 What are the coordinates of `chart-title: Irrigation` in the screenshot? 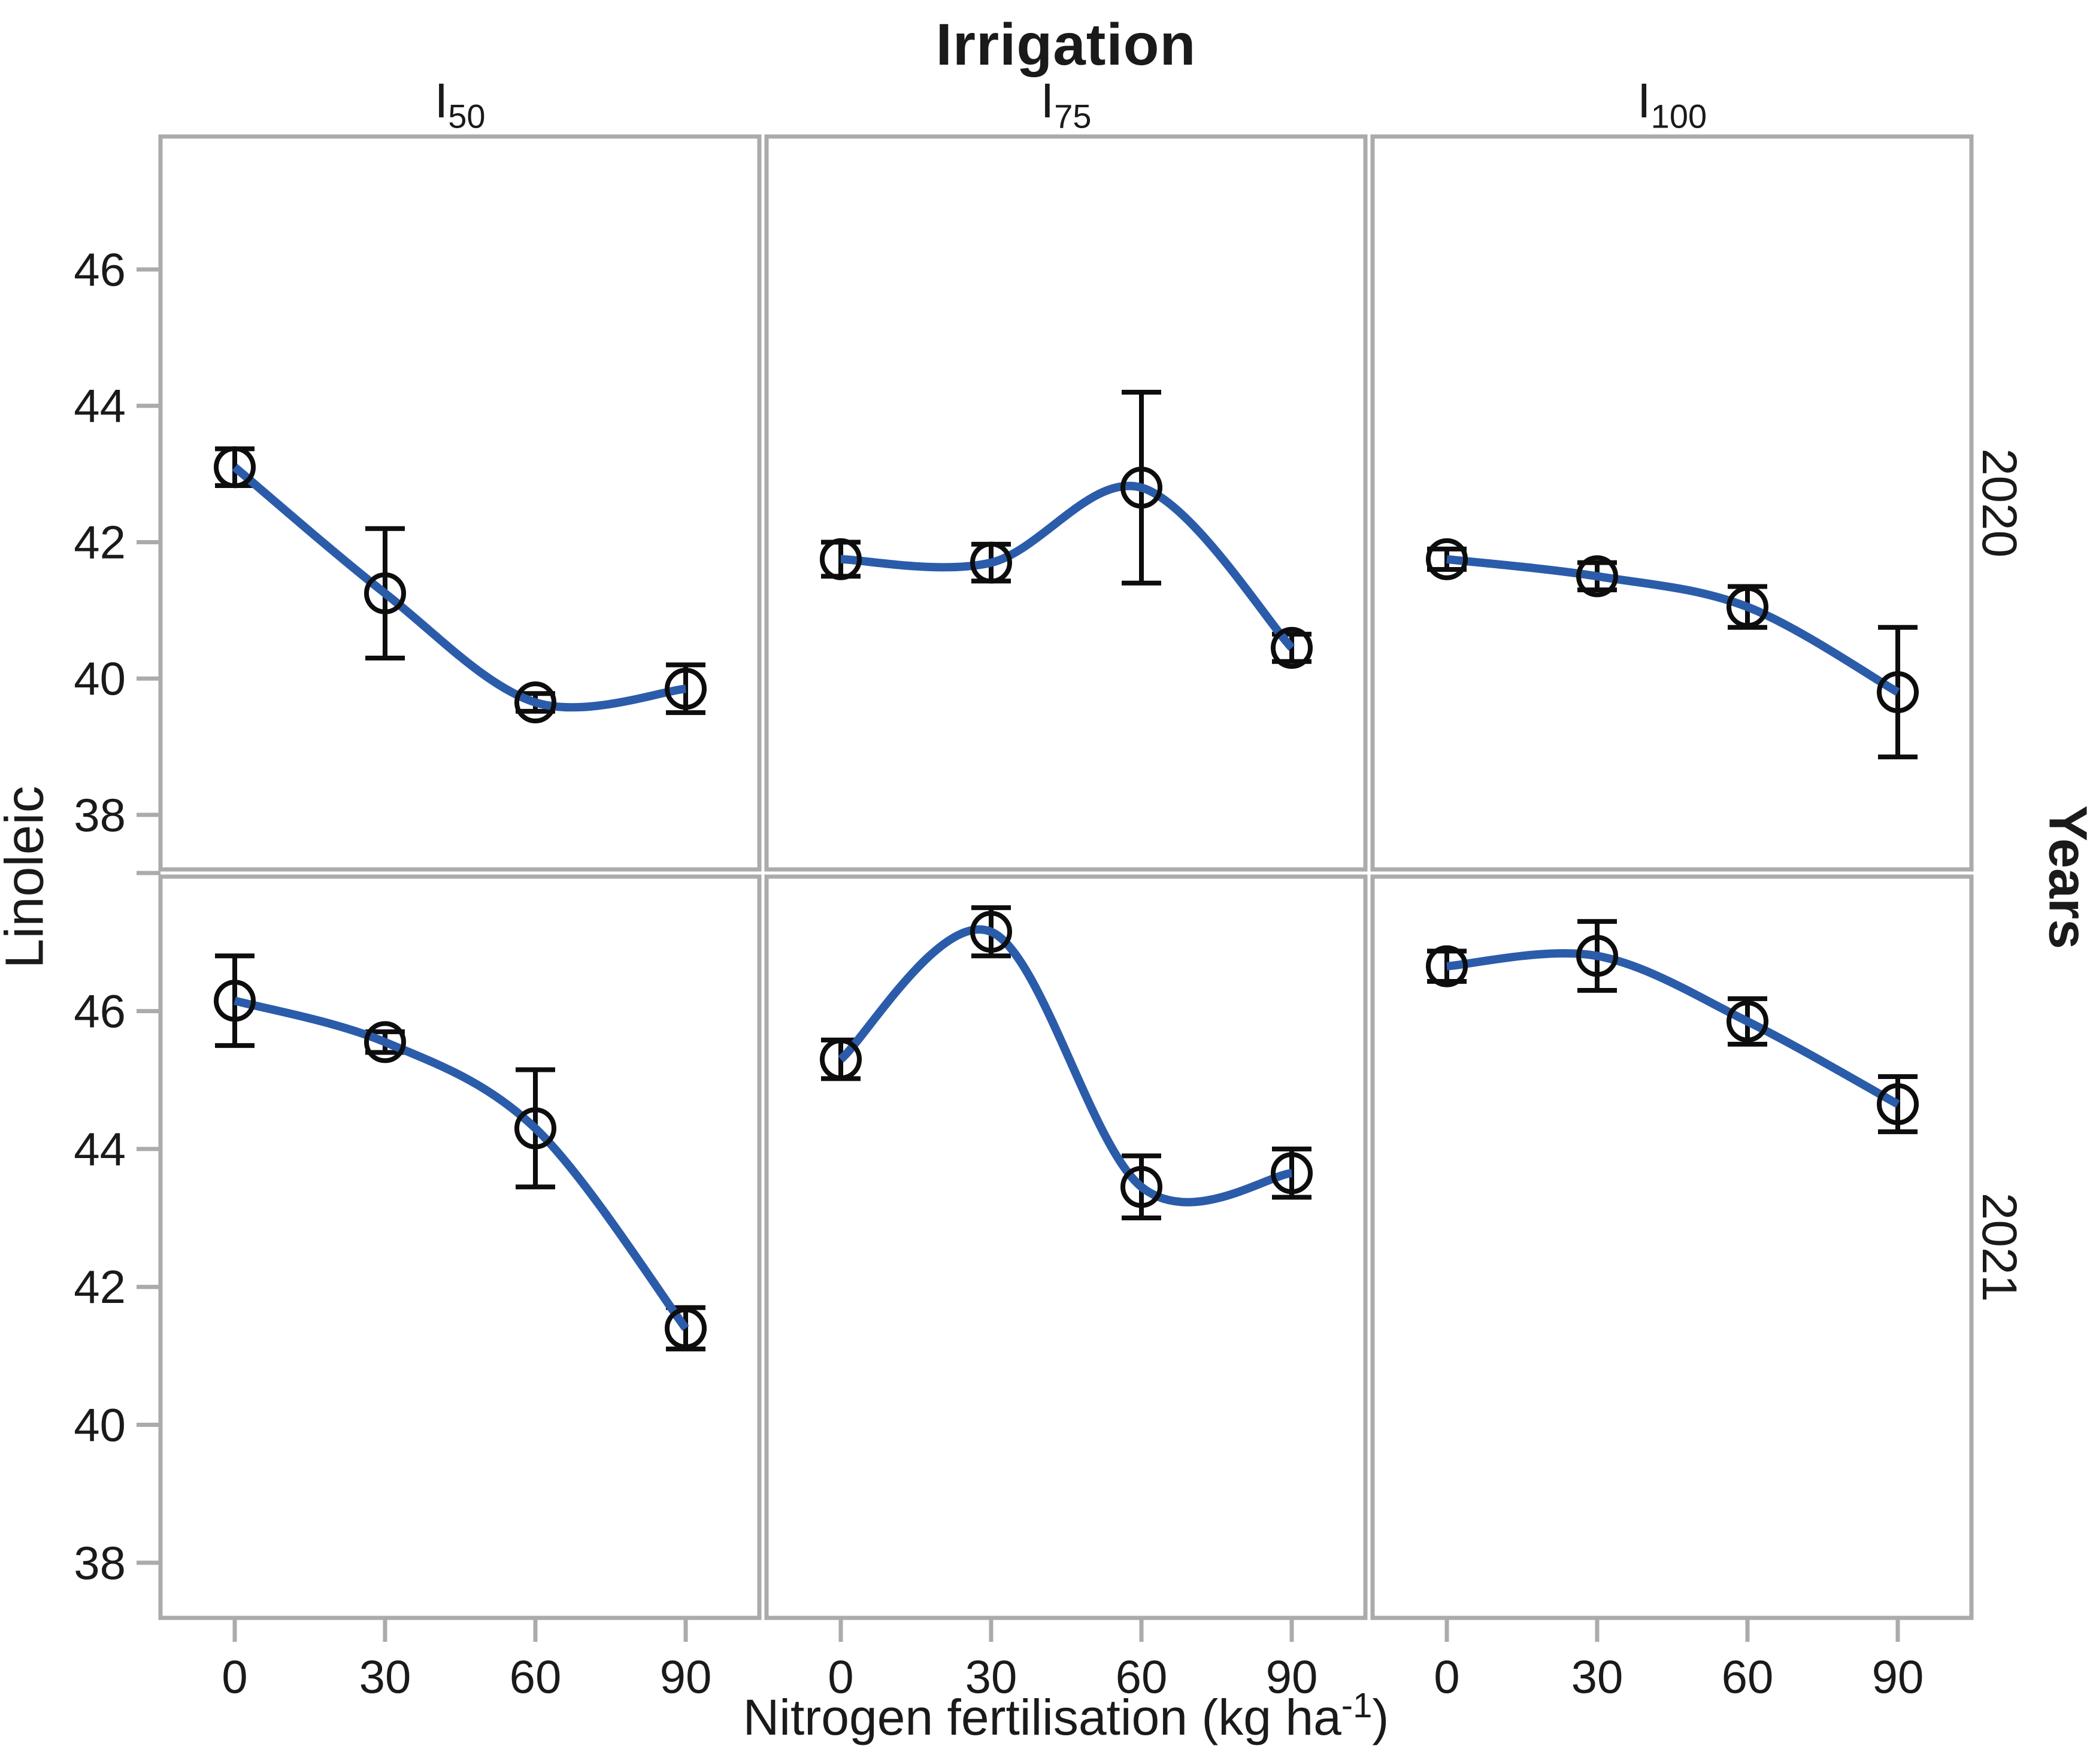 It's located at (1066, 44).